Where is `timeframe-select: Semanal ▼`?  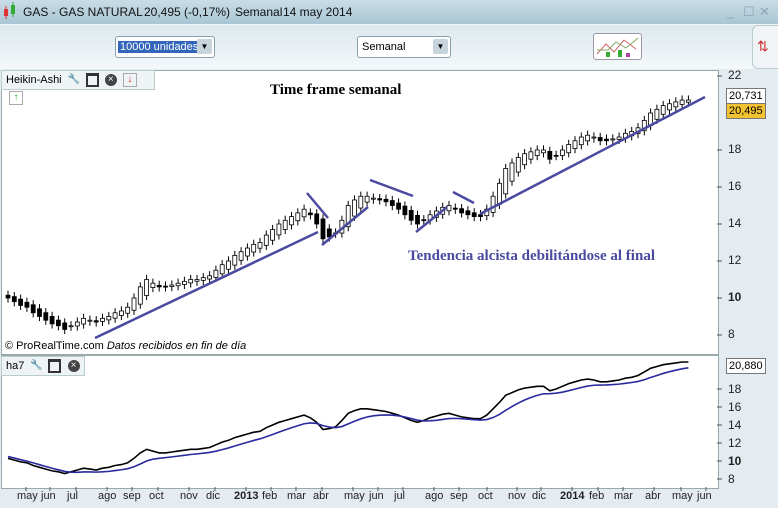
timeframe-select: Semanal ▼ is located at coordinates (404, 47).